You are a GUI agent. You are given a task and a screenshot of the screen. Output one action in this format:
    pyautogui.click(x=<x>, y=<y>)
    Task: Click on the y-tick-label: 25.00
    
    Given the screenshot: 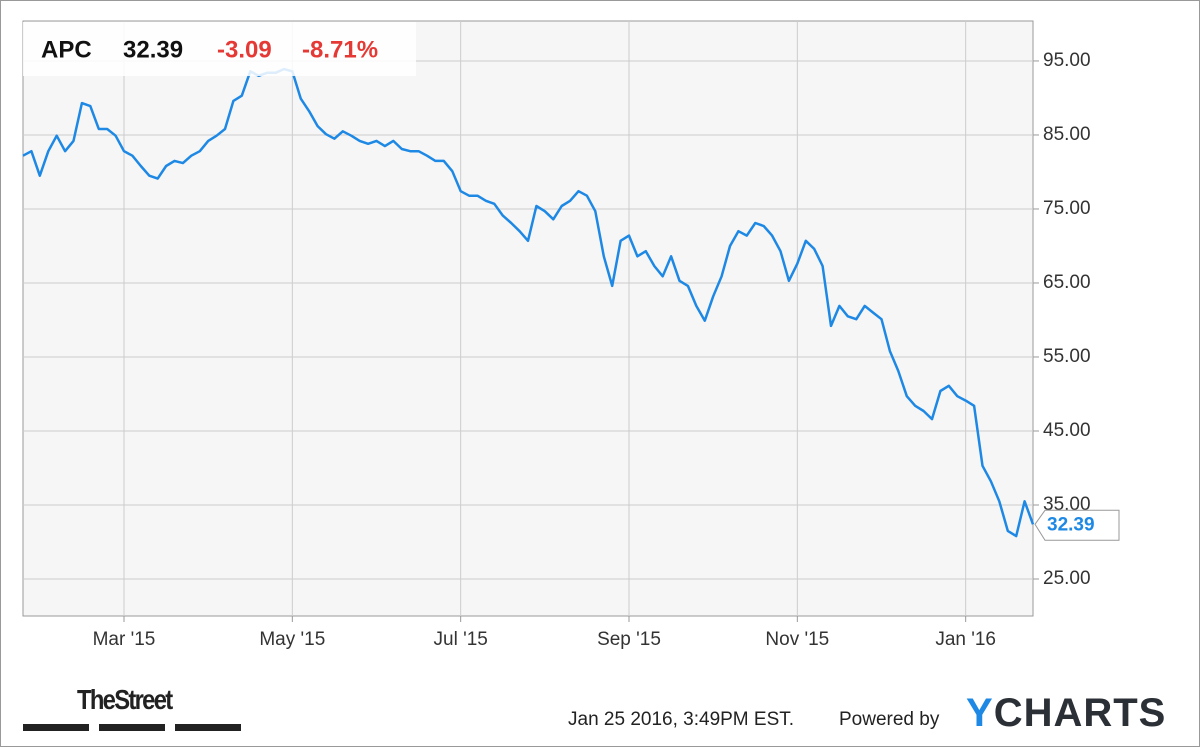 What is the action you would take?
    pyautogui.click(x=1067, y=578)
    